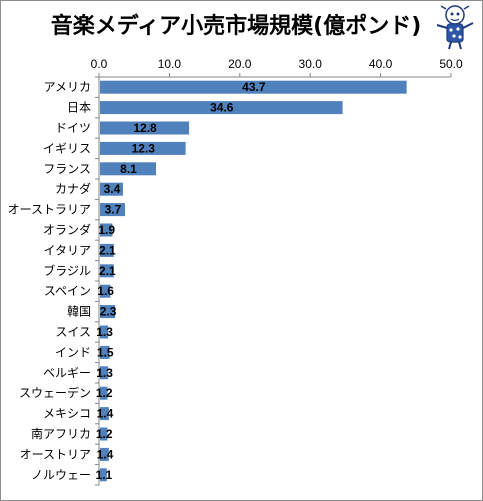 Image resolution: width=483 pixels, height=501 pixels. What do you see at coordinates (49, 210) in the screenshot?
I see `category-label: オーストラリア` at bounding box center [49, 210].